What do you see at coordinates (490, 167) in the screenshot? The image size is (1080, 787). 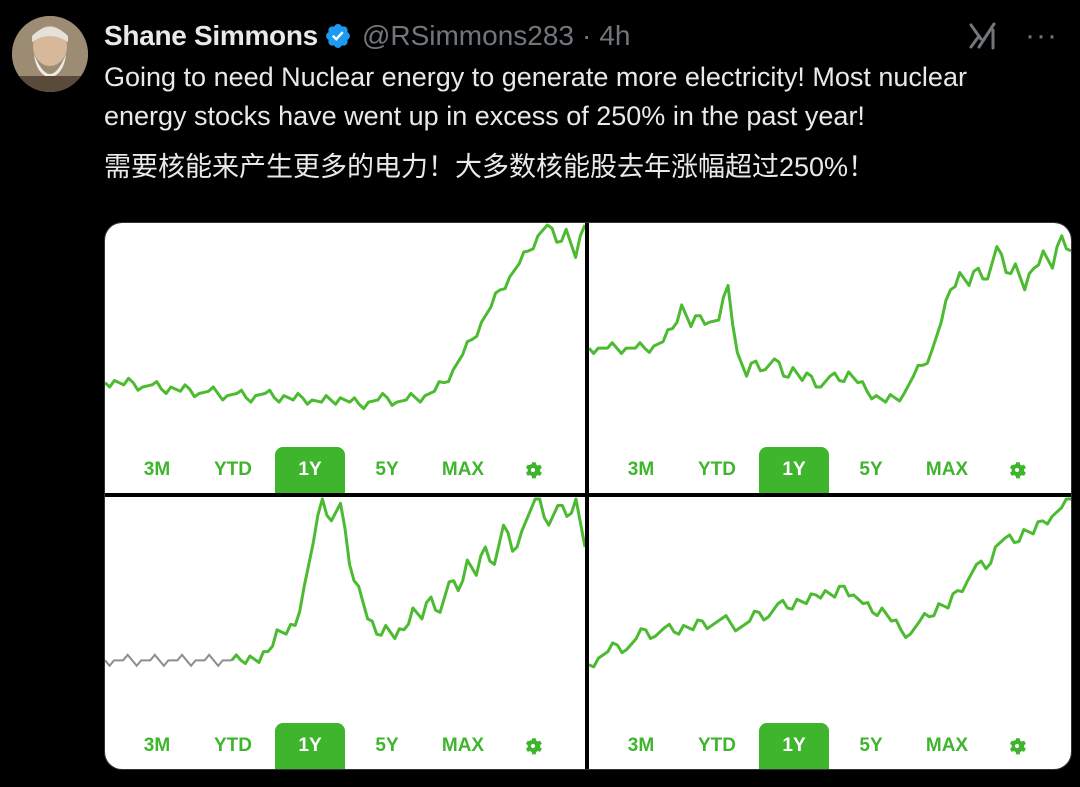 I see `tweet-text-chinese: 需要核能来产生更多的电力！大多数核能股去年涨幅超过250%！` at bounding box center [490, 167].